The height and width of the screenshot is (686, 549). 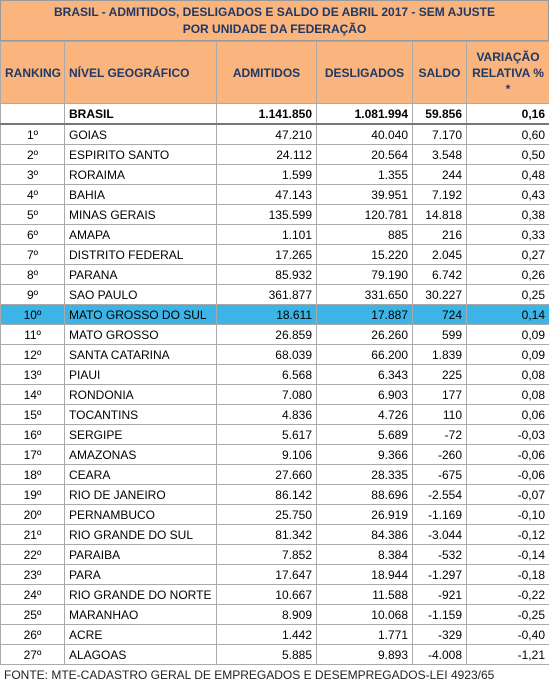 I want to click on cell: 88.696, so click(x=365, y=495).